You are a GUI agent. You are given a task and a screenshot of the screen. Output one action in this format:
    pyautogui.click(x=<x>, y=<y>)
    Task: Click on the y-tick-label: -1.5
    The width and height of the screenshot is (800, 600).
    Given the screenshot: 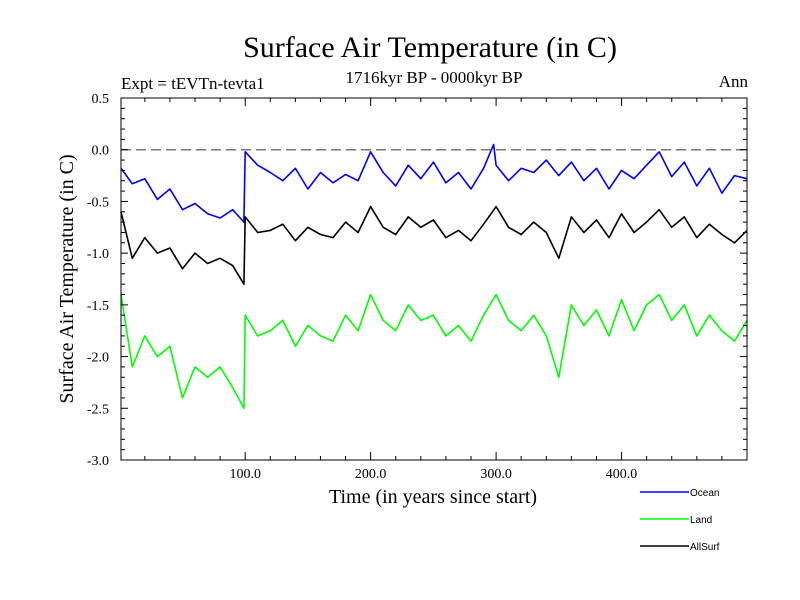 What is the action you would take?
    pyautogui.click(x=98, y=306)
    